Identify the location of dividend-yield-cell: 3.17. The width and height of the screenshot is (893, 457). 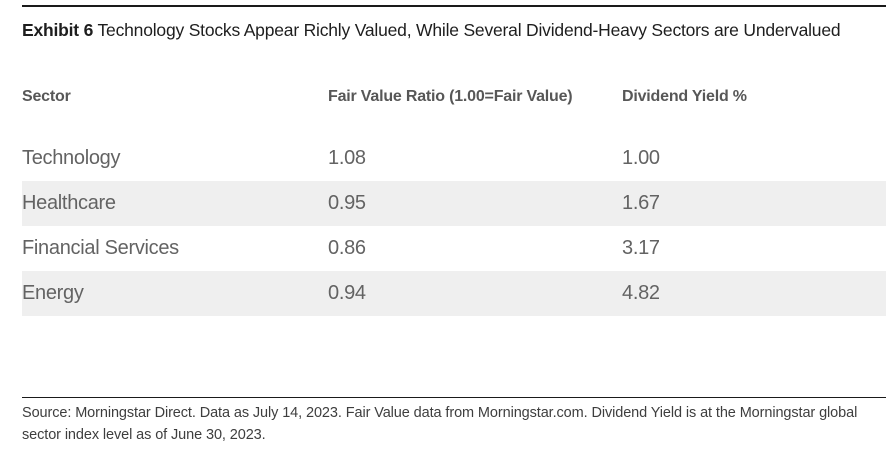
(641, 248).